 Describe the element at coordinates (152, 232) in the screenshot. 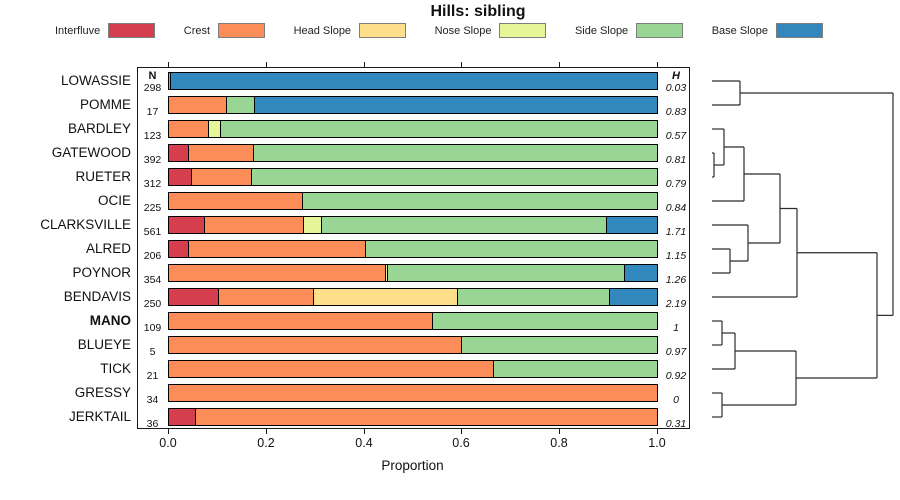

I see `n-value: 561` at that location.